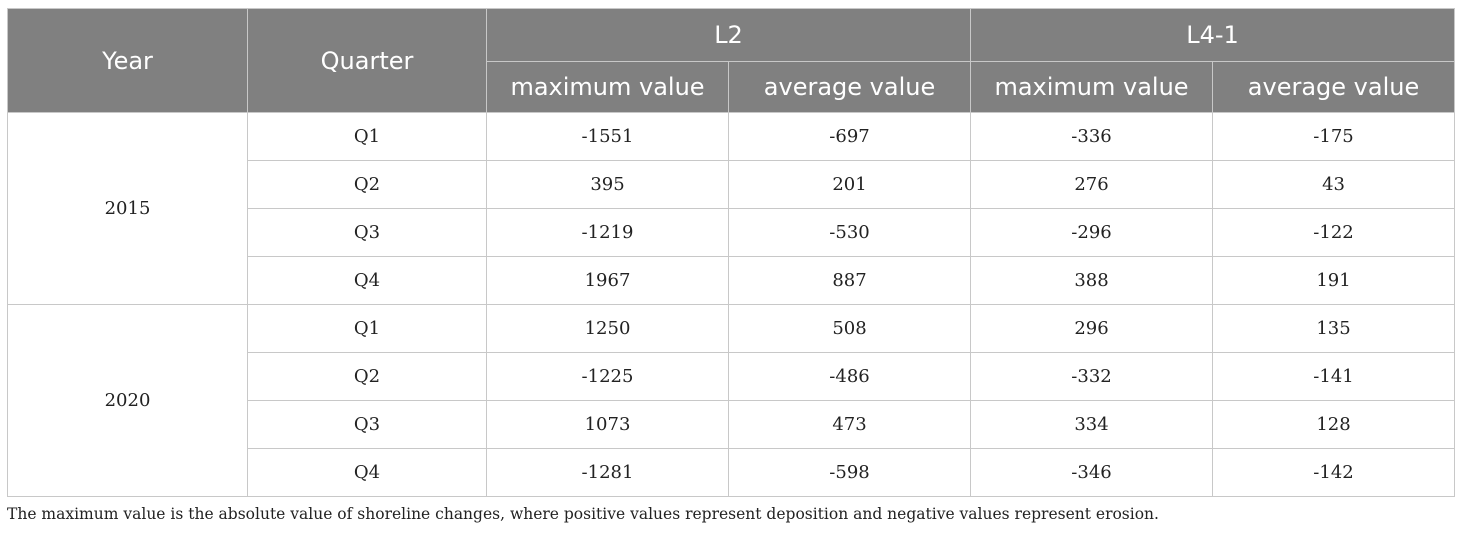  Describe the element at coordinates (1092, 87) in the screenshot. I see `header-l4-1-maximum: maximum value` at that location.